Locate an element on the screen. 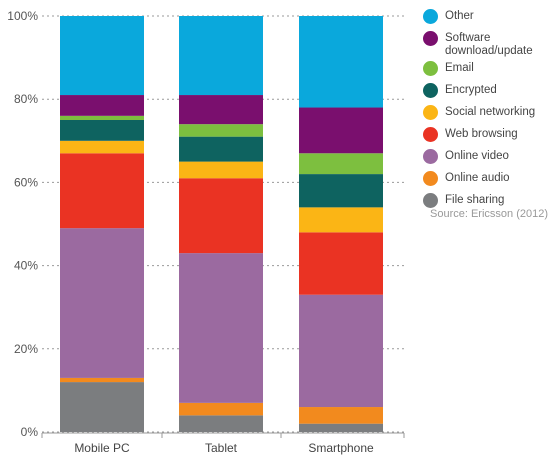 This screenshot has width=554, height=468. legend-item: Email is located at coordinates (448, 68).